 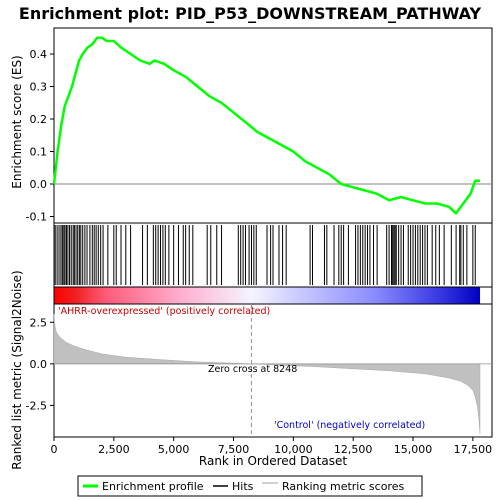 I want to click on legend-metric-label: Ranking metric scores, so click(x=343, y=486).